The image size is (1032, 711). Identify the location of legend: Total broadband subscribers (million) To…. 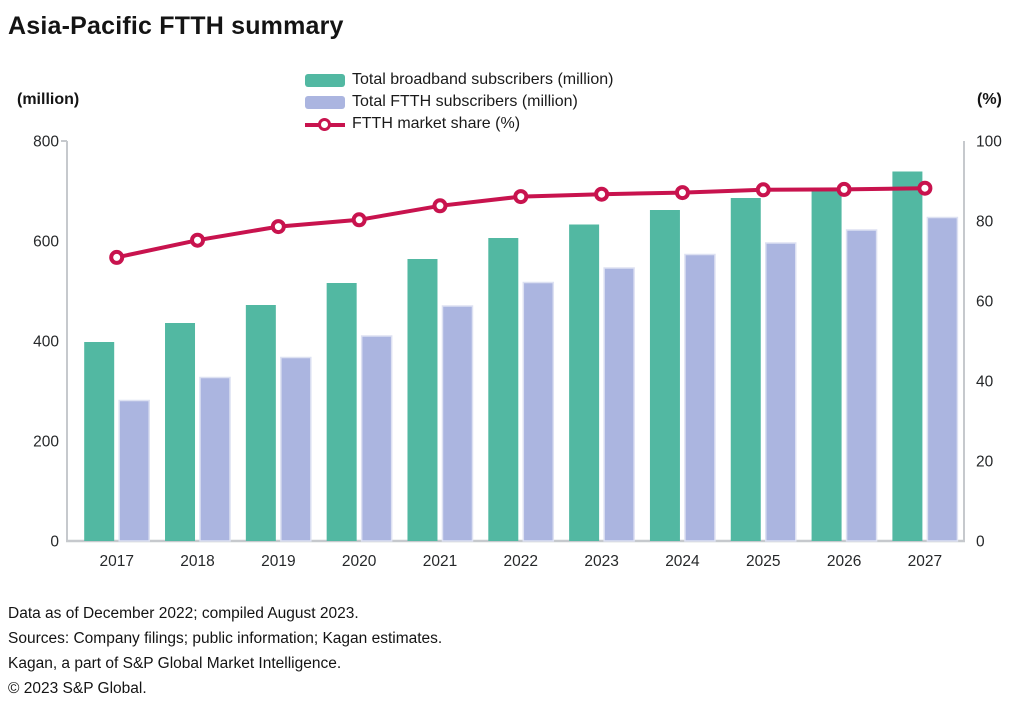
(459, 102).